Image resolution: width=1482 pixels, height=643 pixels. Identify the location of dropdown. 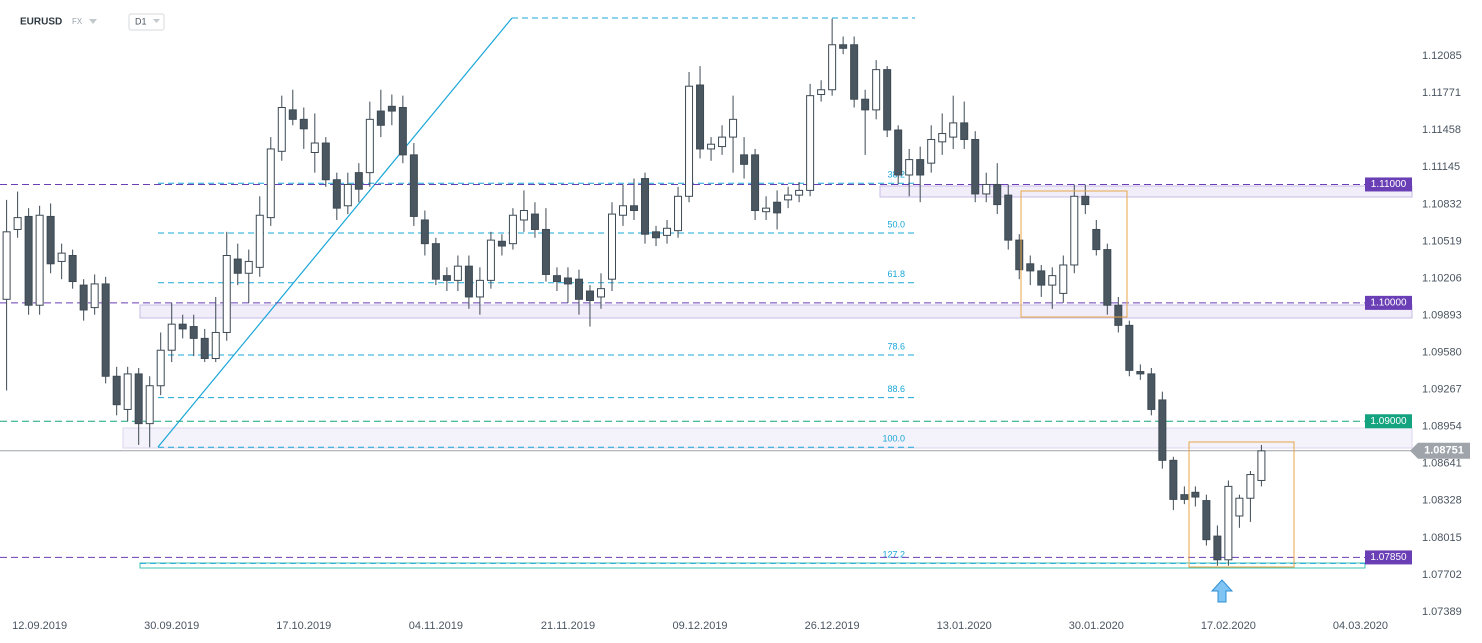
(93, 21).